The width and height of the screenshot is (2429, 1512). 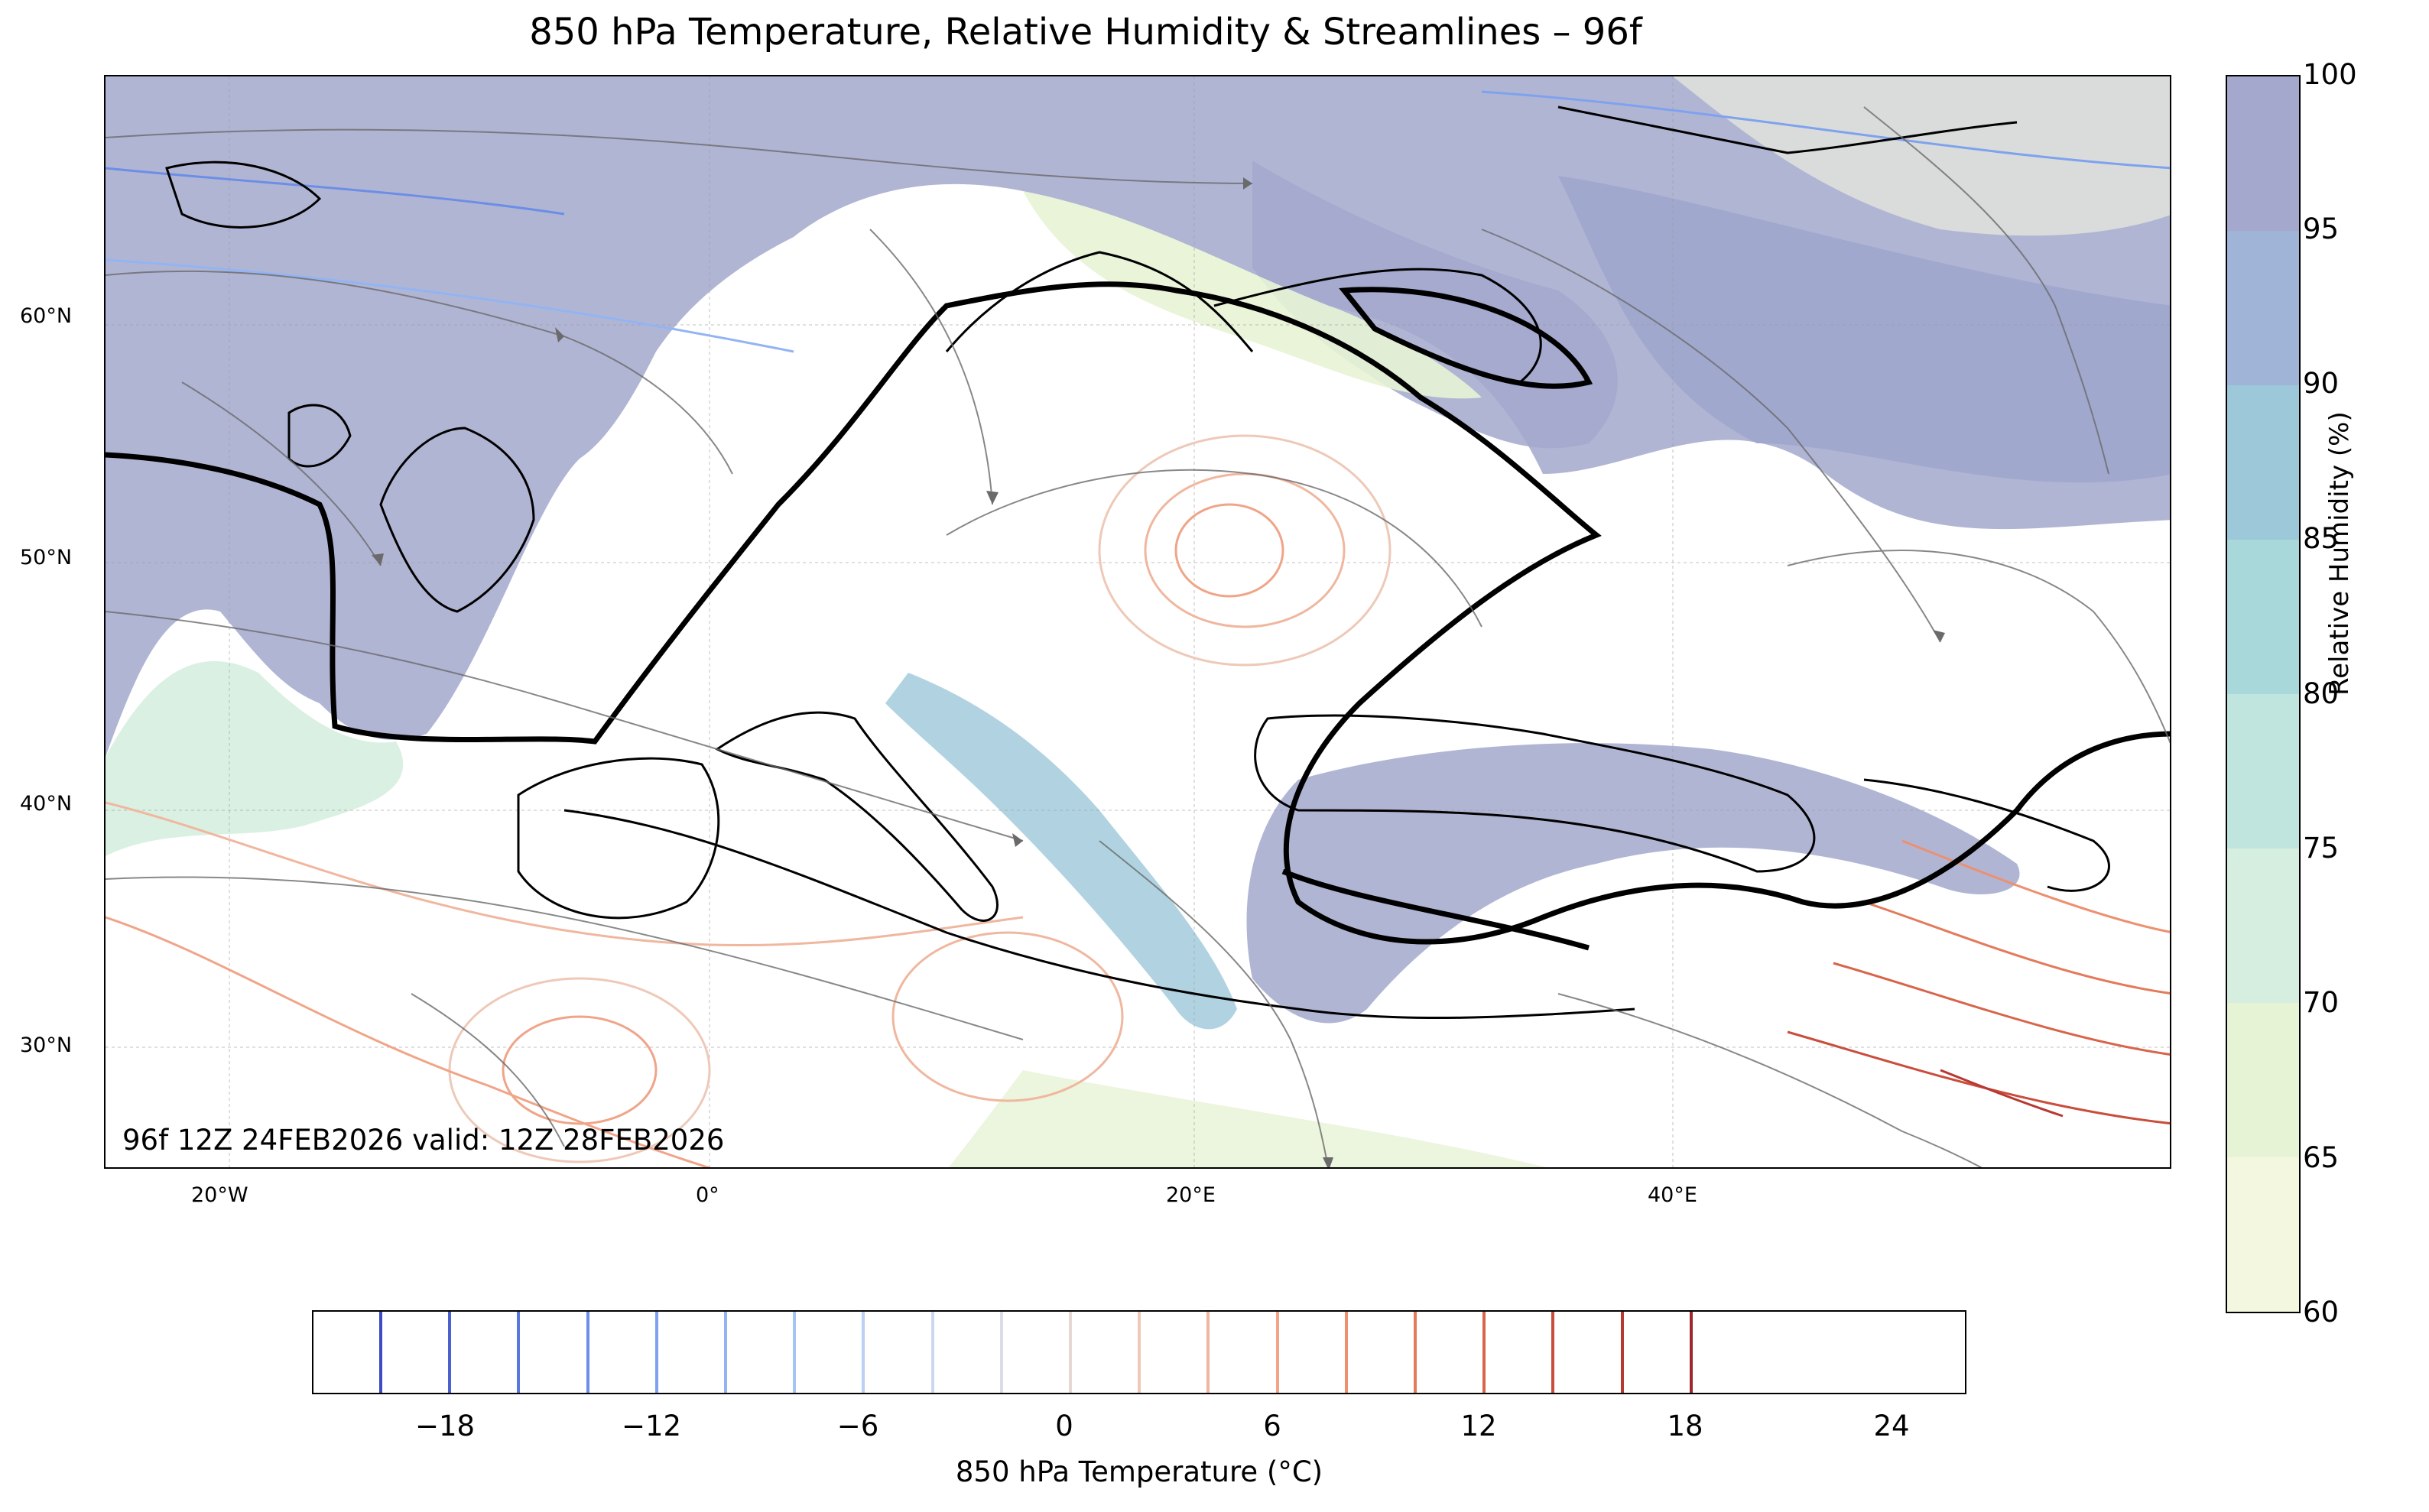 I want to click on lat-label-50n: 50°N, so click(x=46, y=557).